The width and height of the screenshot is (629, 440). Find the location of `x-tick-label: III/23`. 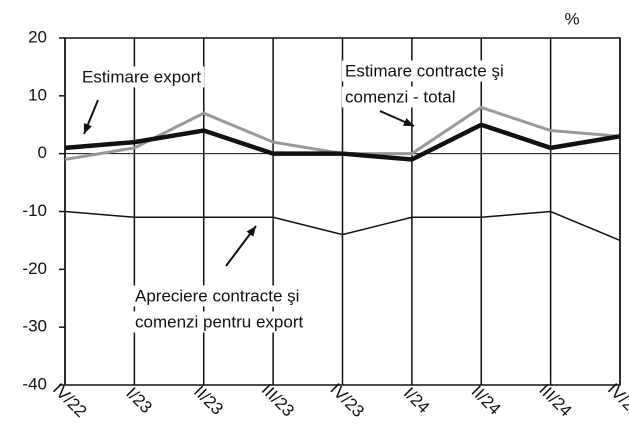

x-tick-label: III/23 is located at coordinates (278, 400).